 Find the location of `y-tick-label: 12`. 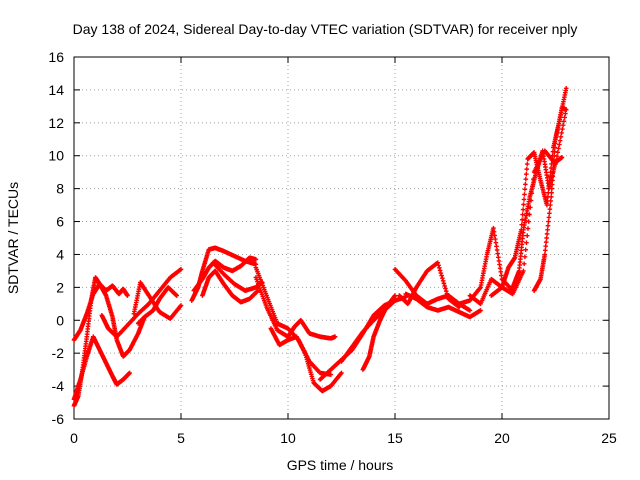

y-tick-label: 12 is located at coordinates (56, 123).